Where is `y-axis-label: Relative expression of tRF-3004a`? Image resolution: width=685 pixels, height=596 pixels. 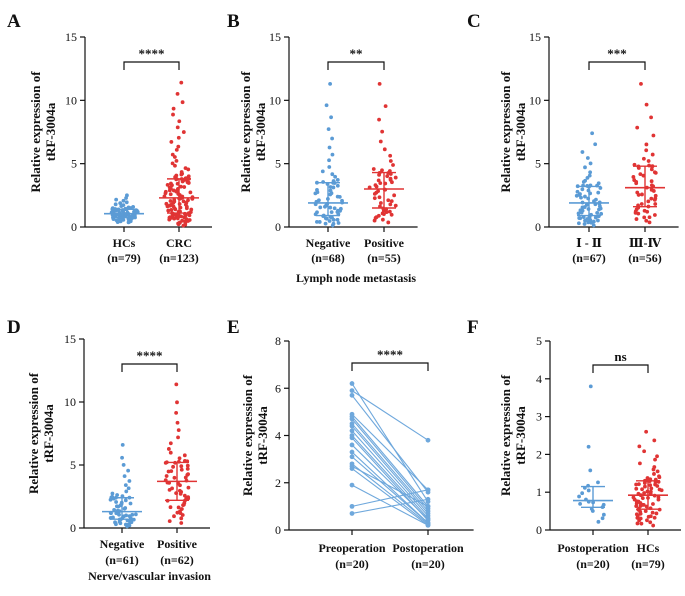 y-axis-label: Relative expression of tRF-3004a is located at coordinates (513, 435).